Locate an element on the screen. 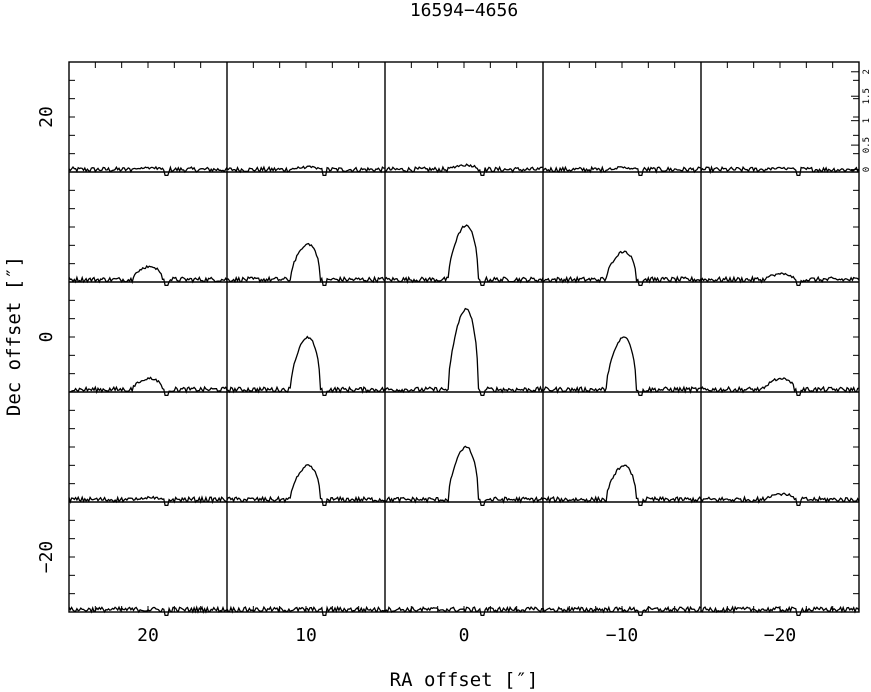 Image resolution: width=871 pixels, height=692 pixels. intensity-tick-label: 1.5 is located at coordinates (866, 96).